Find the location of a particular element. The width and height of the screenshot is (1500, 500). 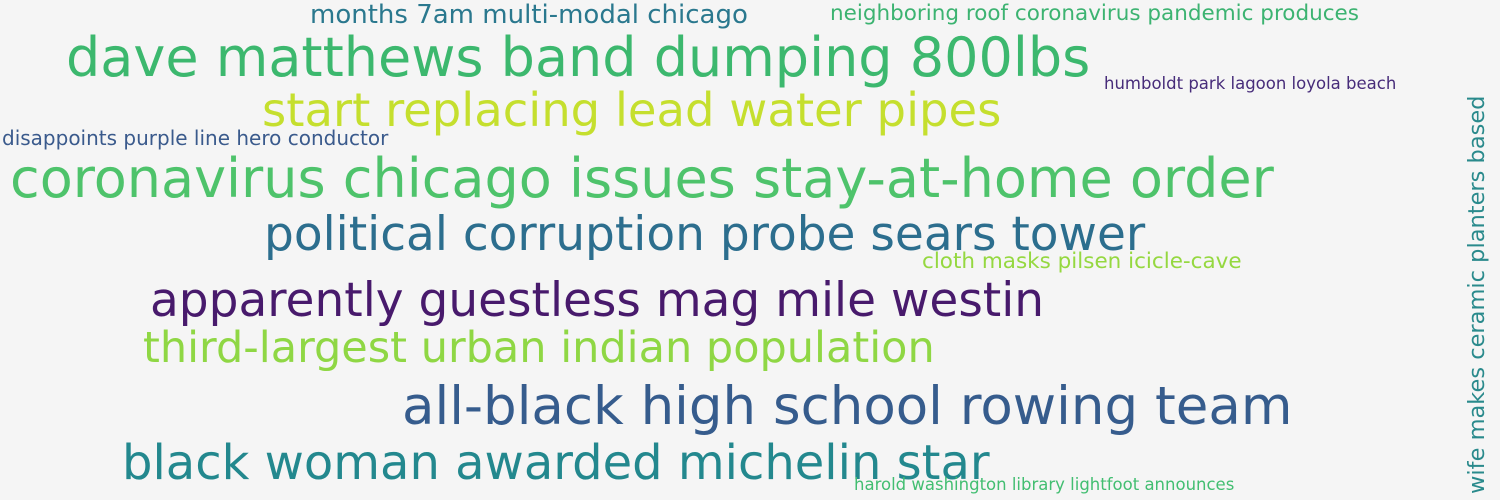

phrase-indian-population: third-largest urban indian population is located at coordinates (539, 348).